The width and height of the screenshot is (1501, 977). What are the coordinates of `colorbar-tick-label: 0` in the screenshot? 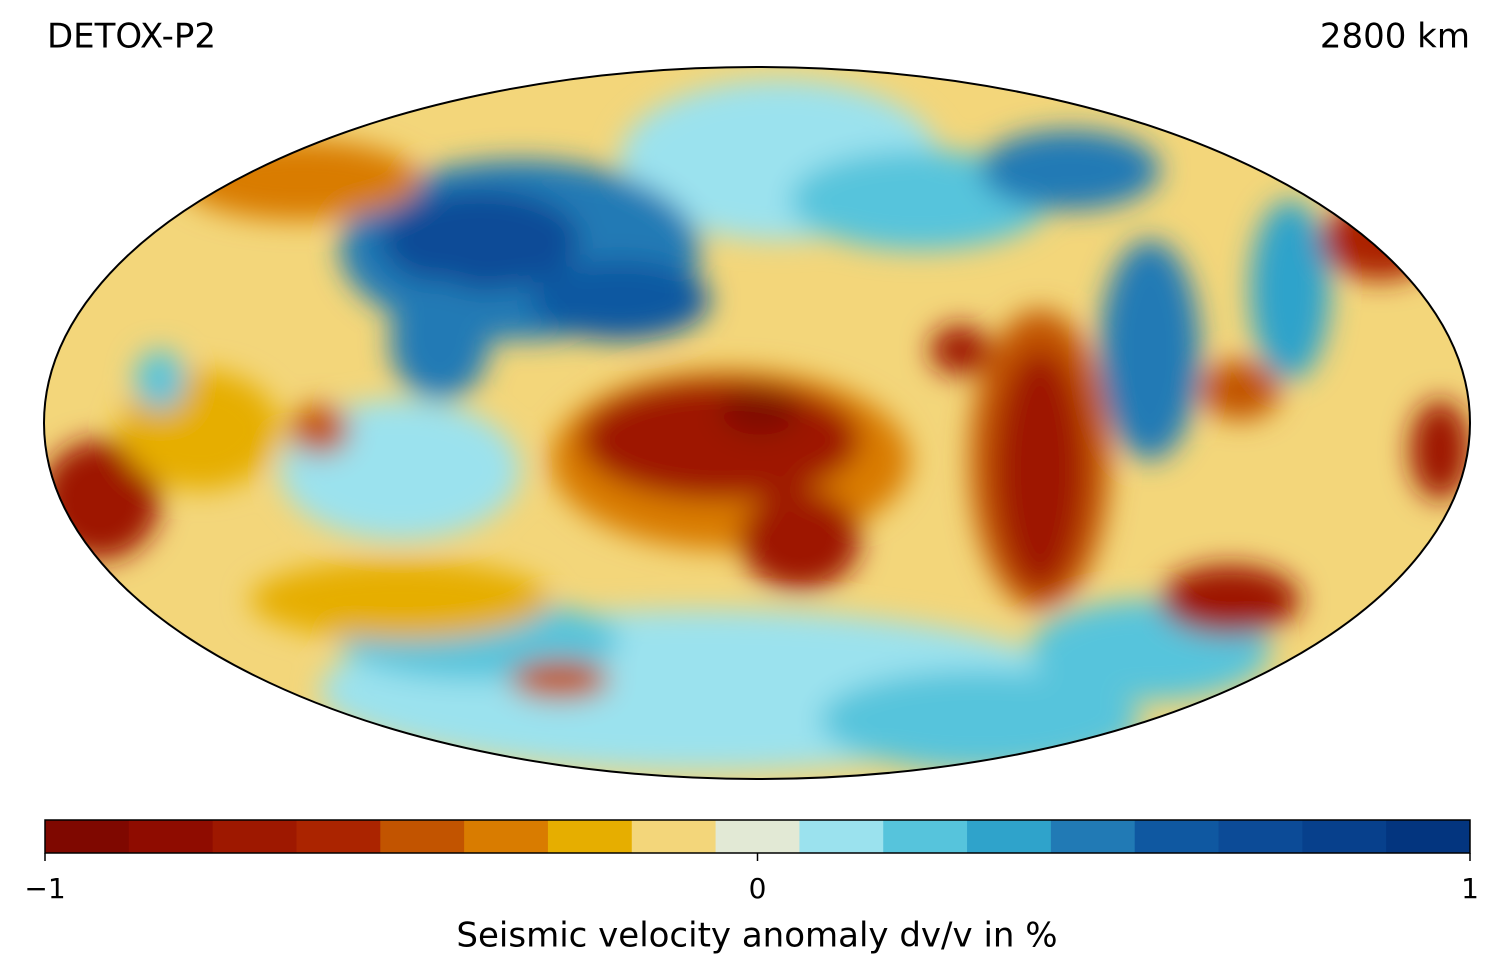 It's located at (758, 888).